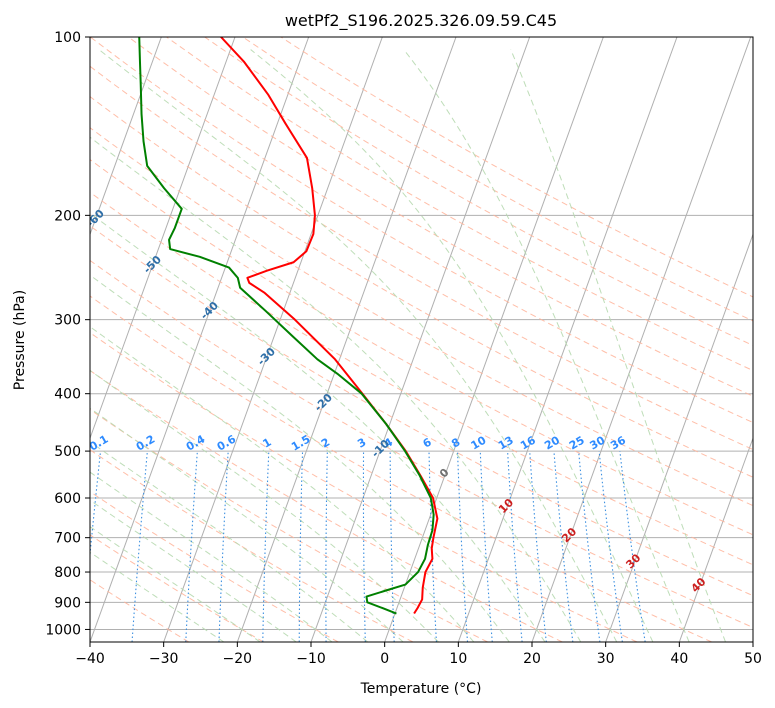 This screenshot has height=708, width=775. I want to click on dry-adiabat-label-4: 40, so click(699, 585).